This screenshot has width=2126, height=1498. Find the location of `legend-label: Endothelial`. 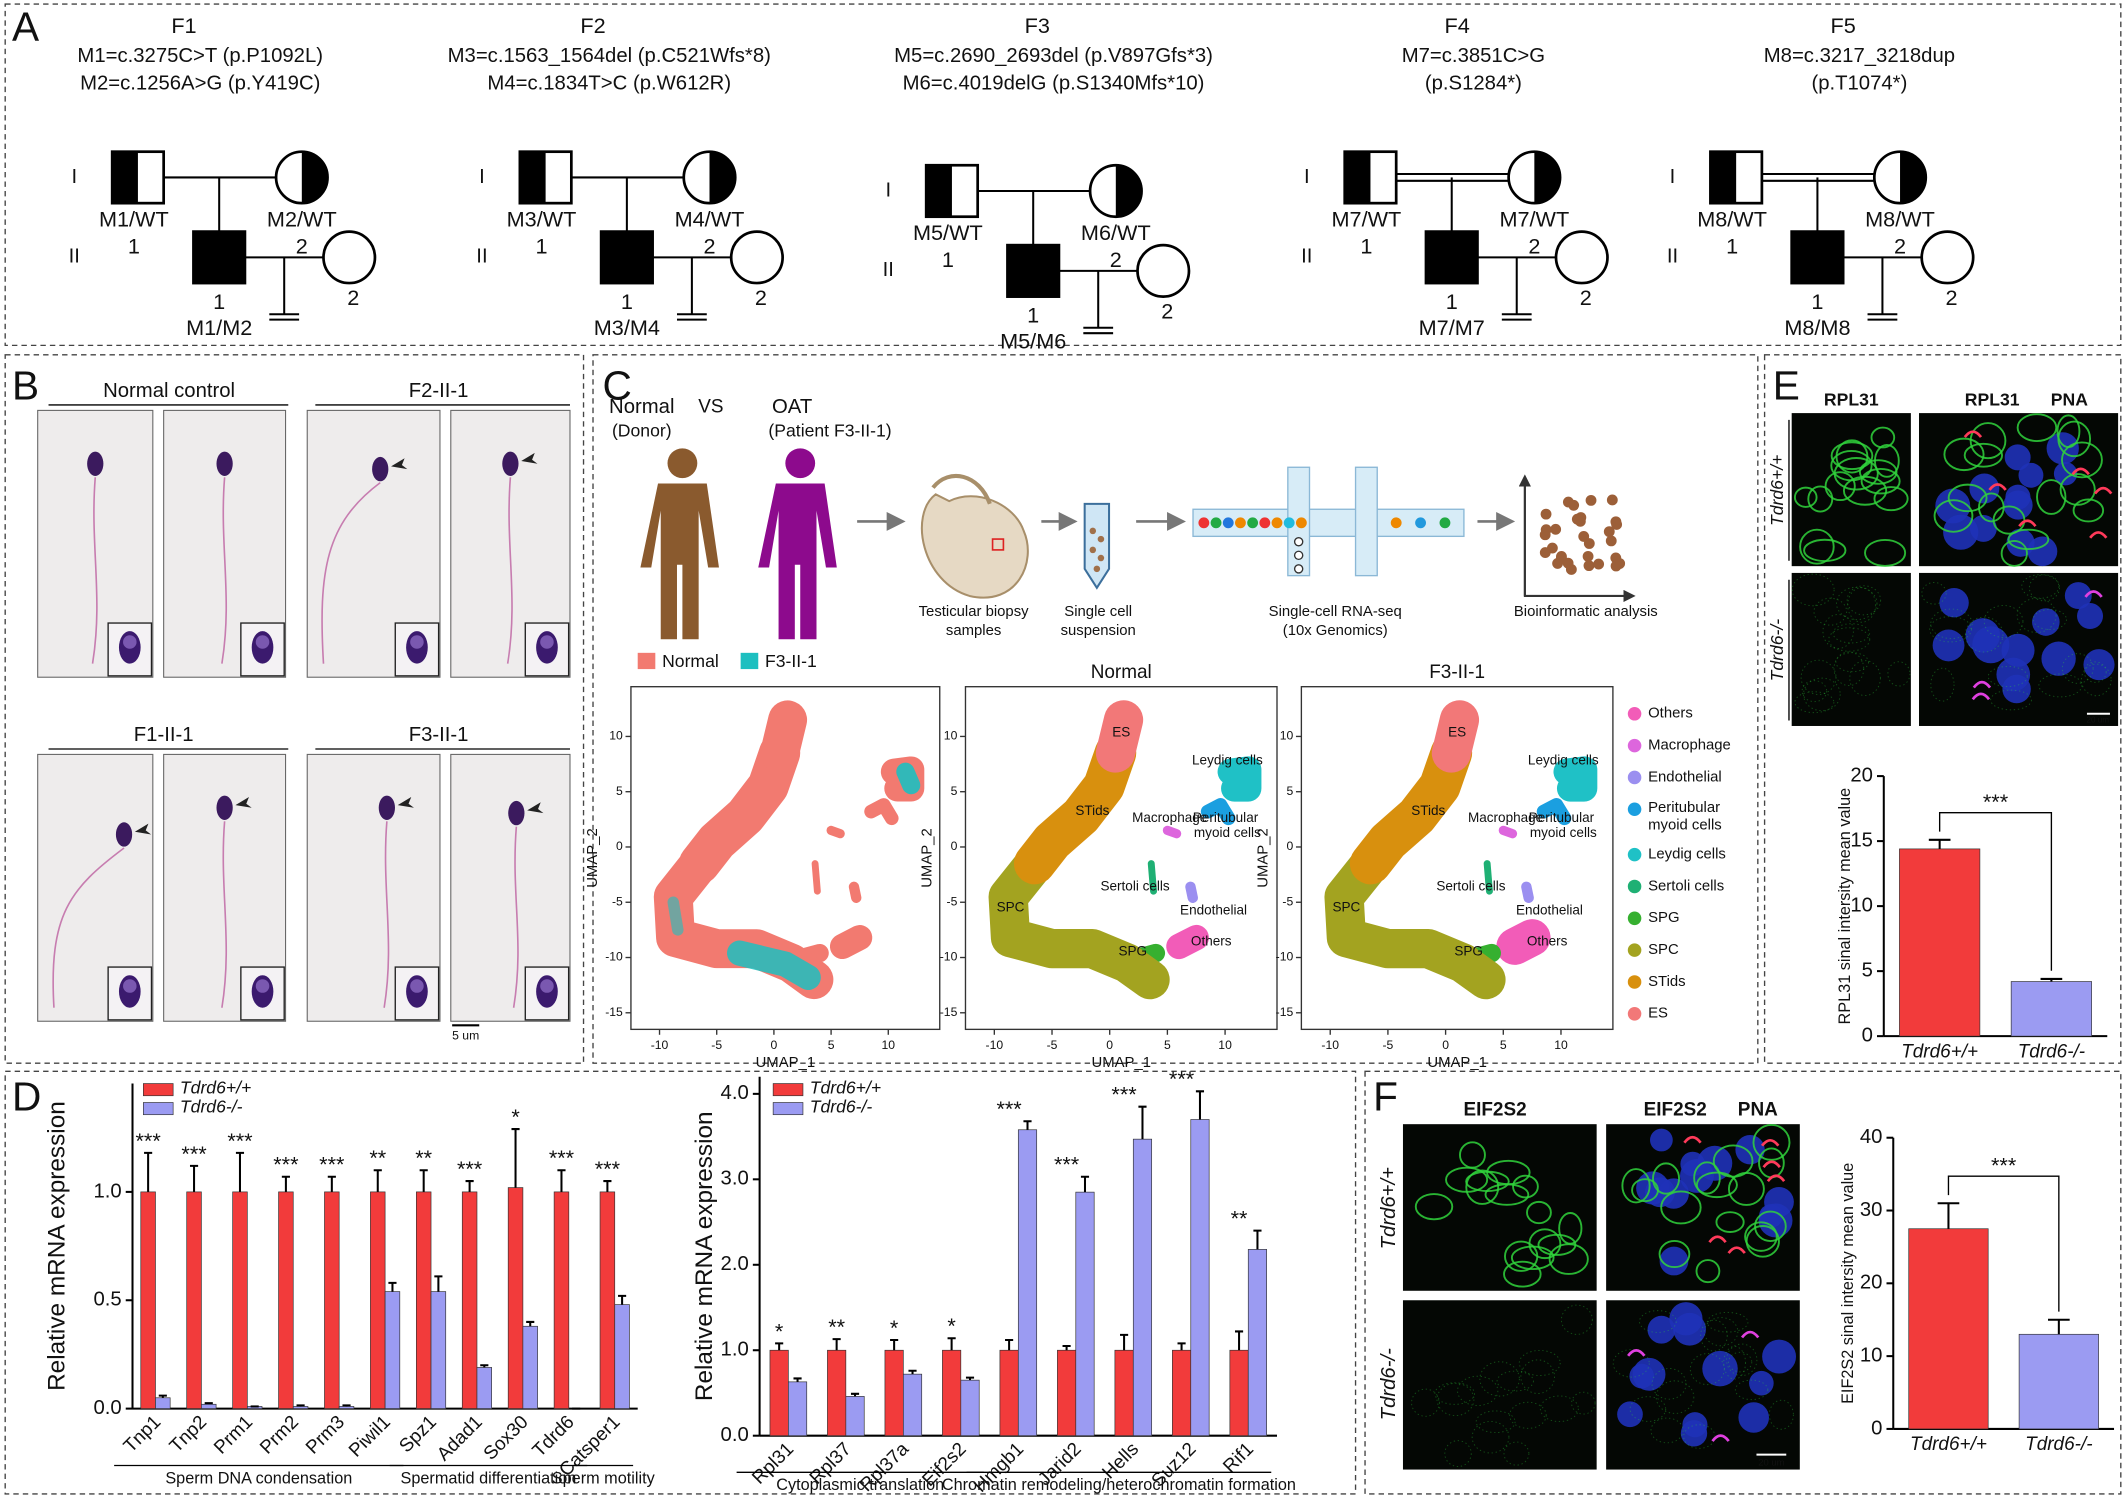

legend-label: Endothelial is located at coordinates (1685, 777).